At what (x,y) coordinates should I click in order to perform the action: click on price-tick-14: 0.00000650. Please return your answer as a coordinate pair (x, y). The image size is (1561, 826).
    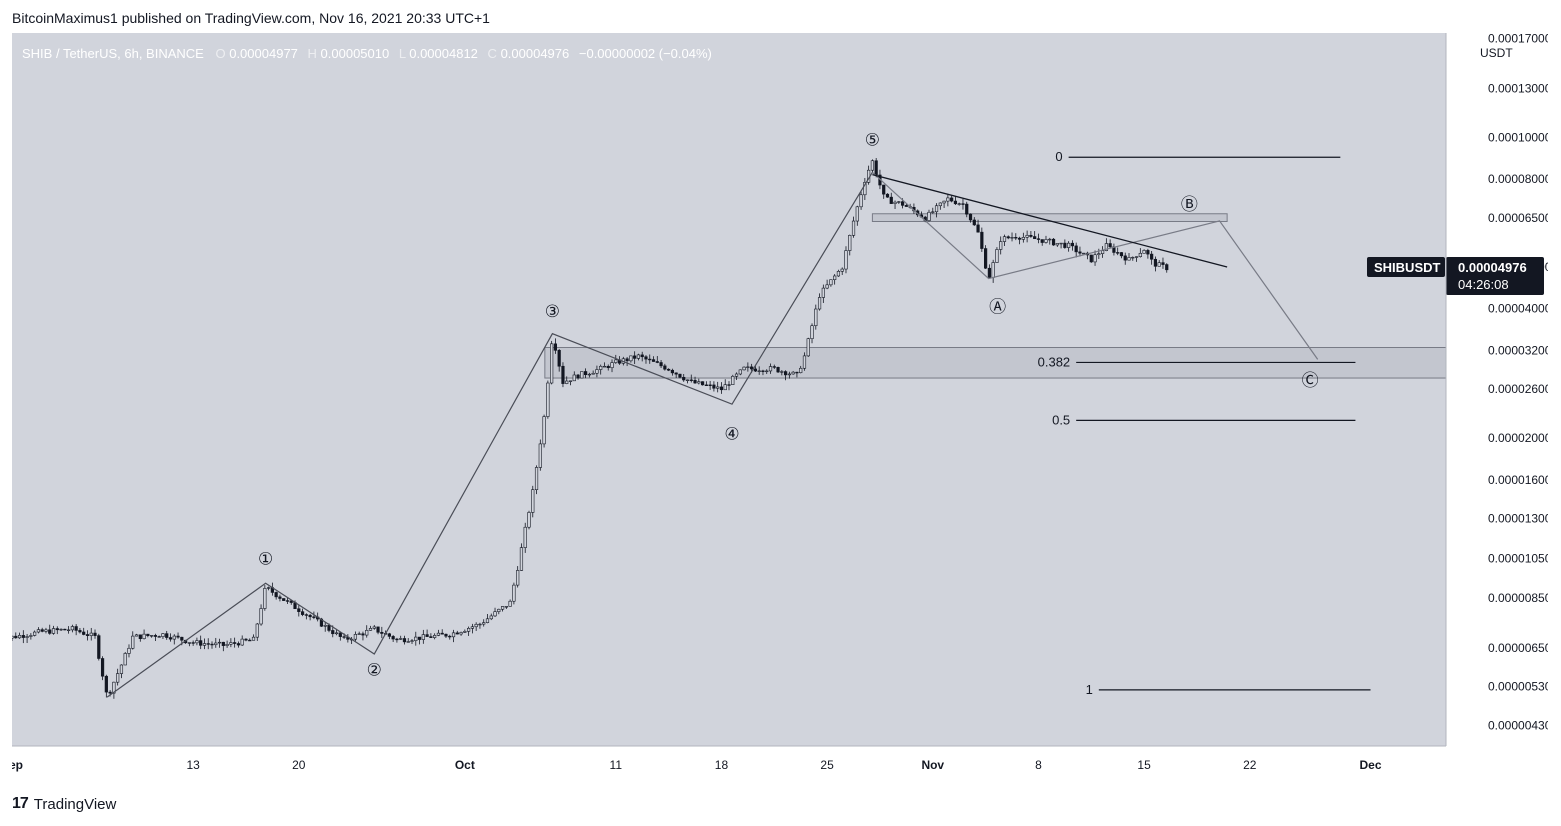
    Looking at the image, I should click on (1518, 648).